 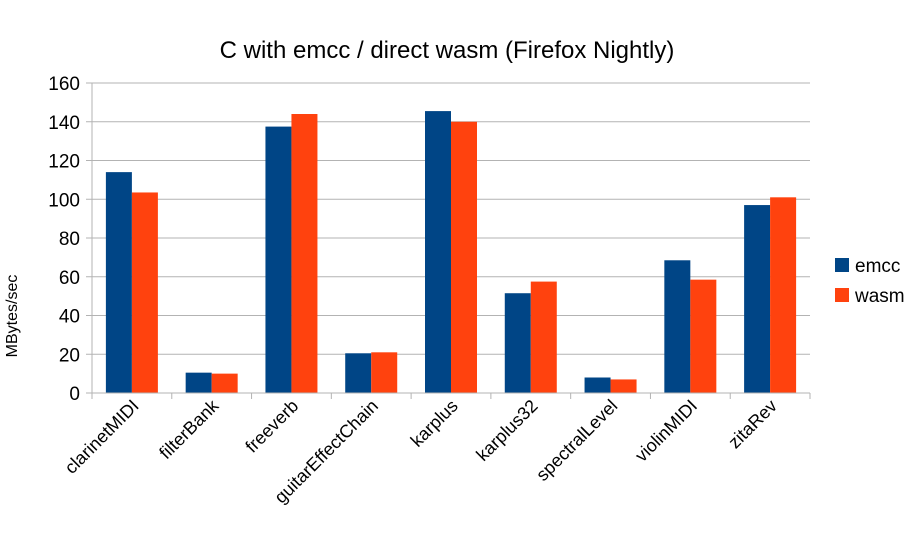 I want to click on bar-wasm-clarinetMIDI, so click(x=144, y=292).